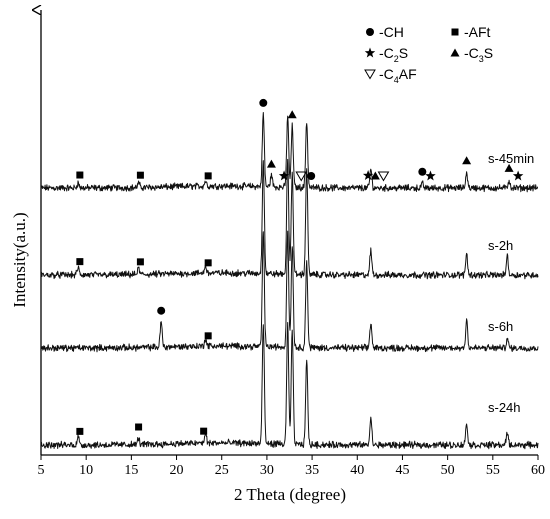 This screenshot has width=550, height=519. Describe the element at coordinates (511, 158) in the screenshot. I see `trace-label-s-45min: s-45min` at that location.